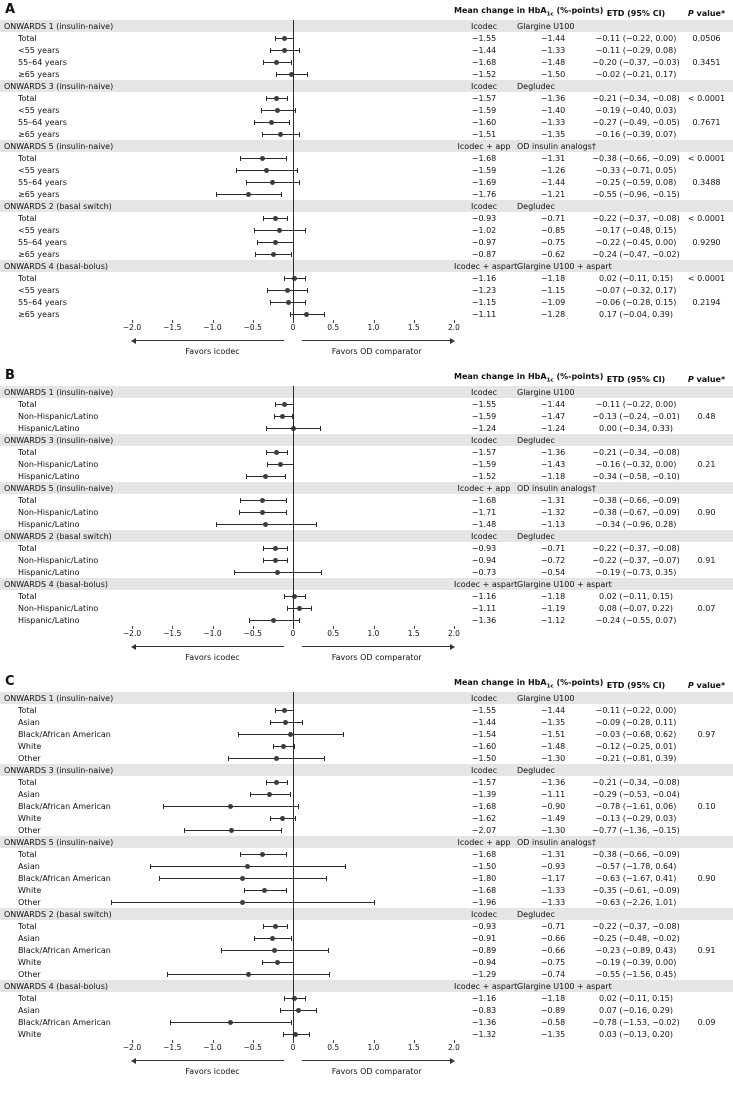  What do you see at coordinates (636, 950) in the screenshot?
I see `etd-value: −0.23 (−0.89, 0.43)` at bounding box center [636, 950].